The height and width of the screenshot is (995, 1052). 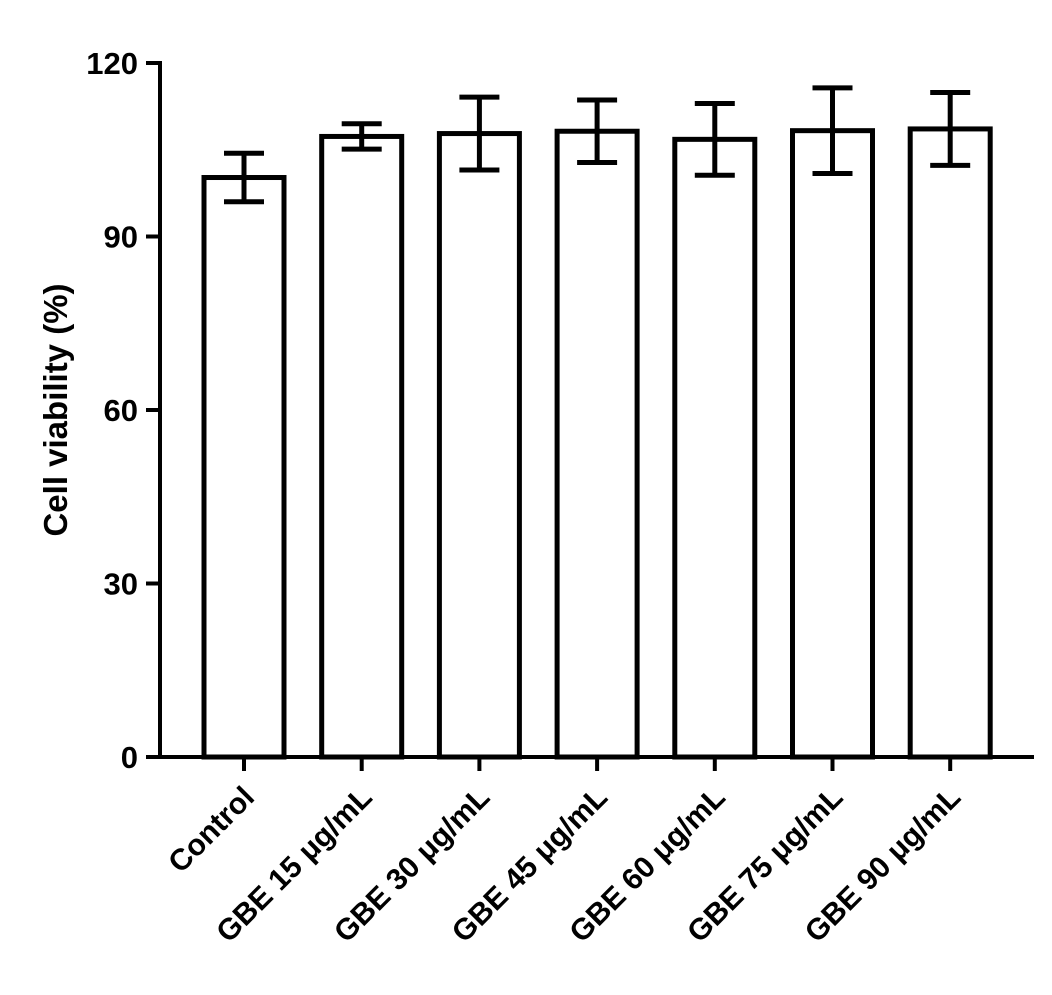 I want to click on x-tick-label: Control, so click(x=211, y=830).